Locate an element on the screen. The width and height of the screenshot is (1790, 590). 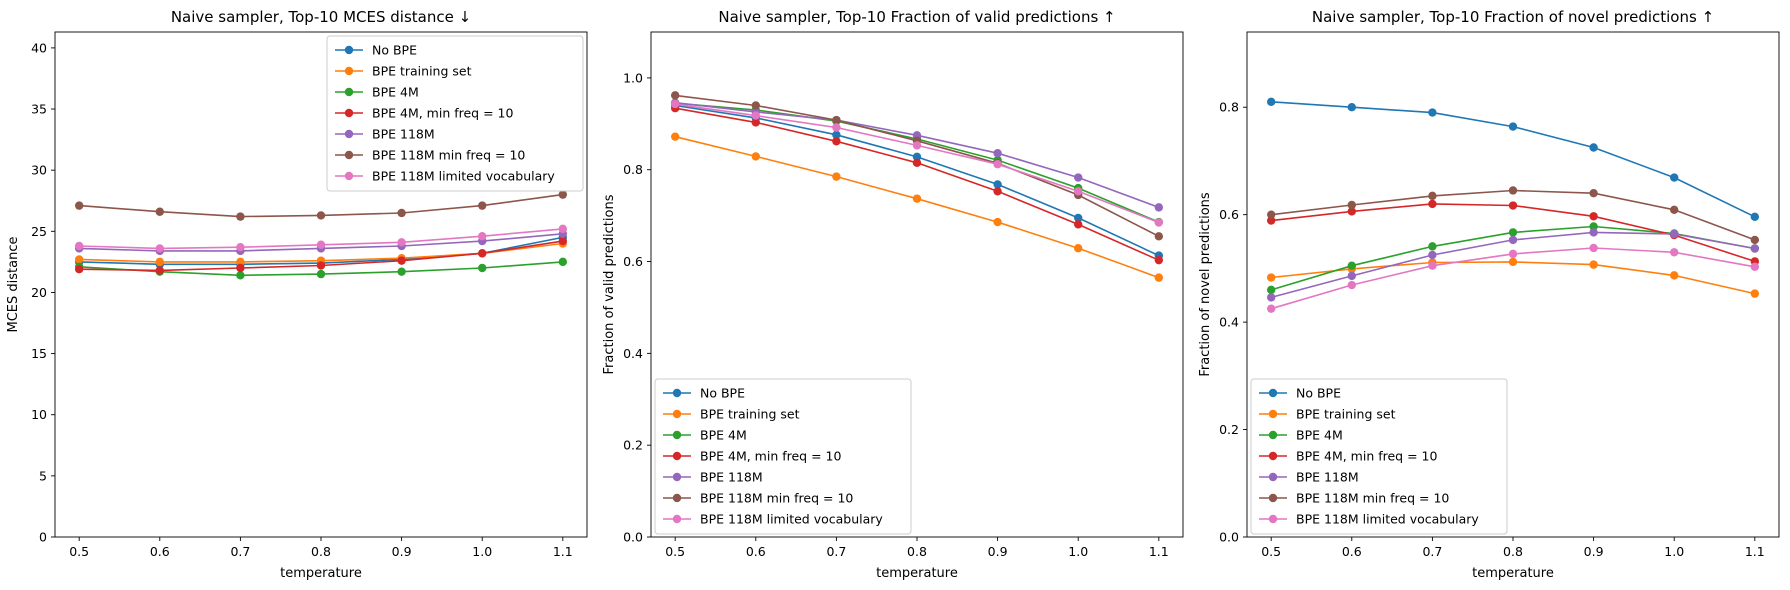
x-tick-label: 1.0 is located at coordinates (1674, 551).